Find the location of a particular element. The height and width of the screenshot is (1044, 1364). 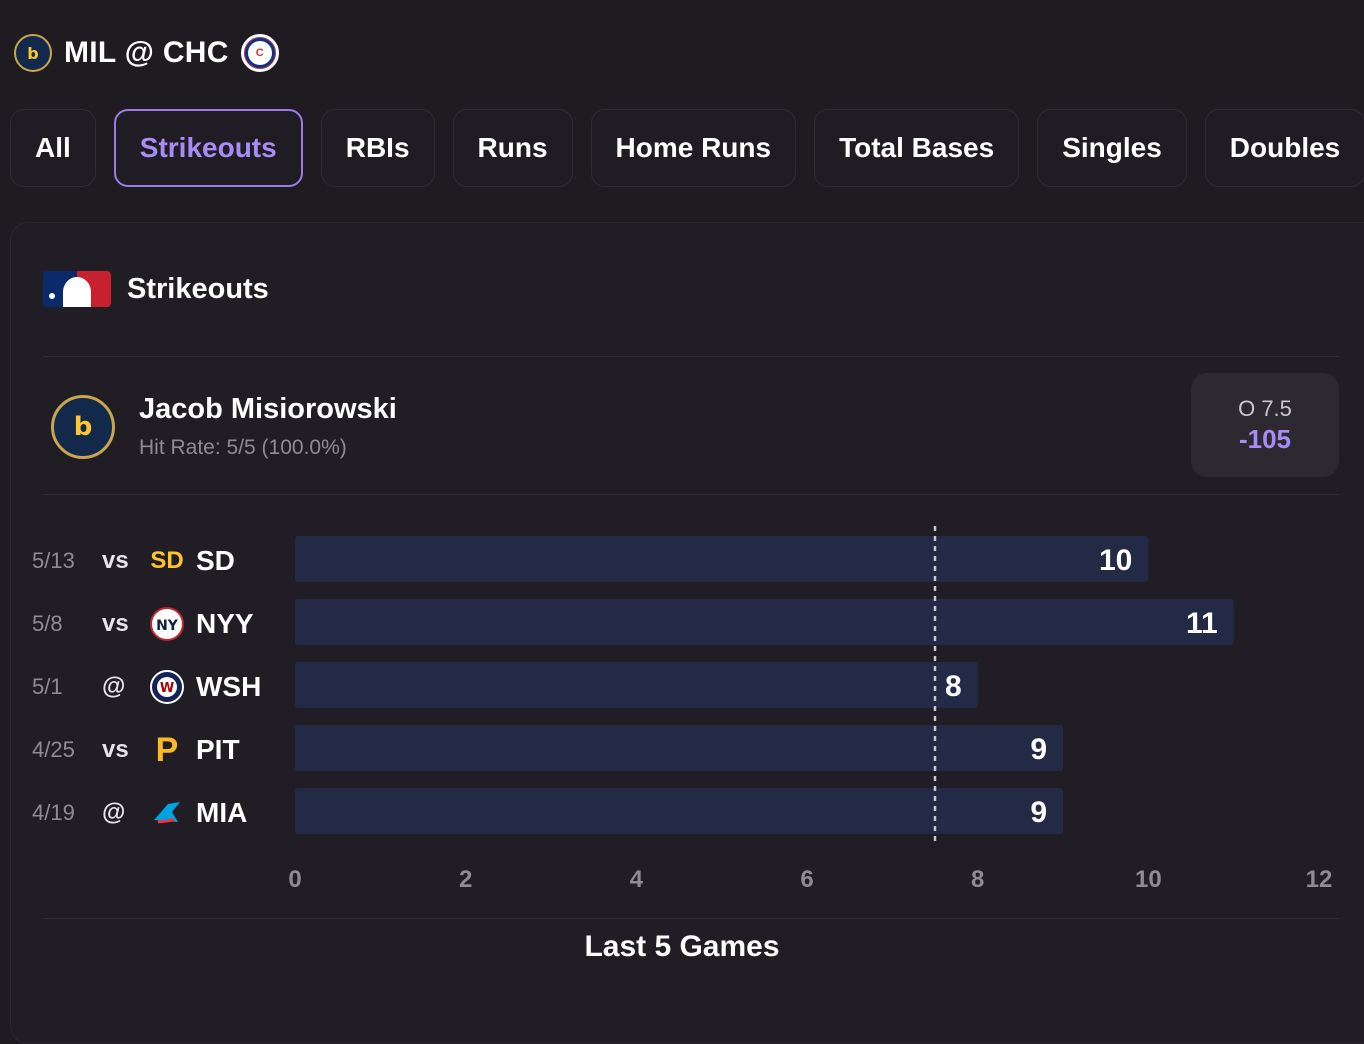

matchup-header: b MIL @ CHC C is located at coordinates (146, 53).